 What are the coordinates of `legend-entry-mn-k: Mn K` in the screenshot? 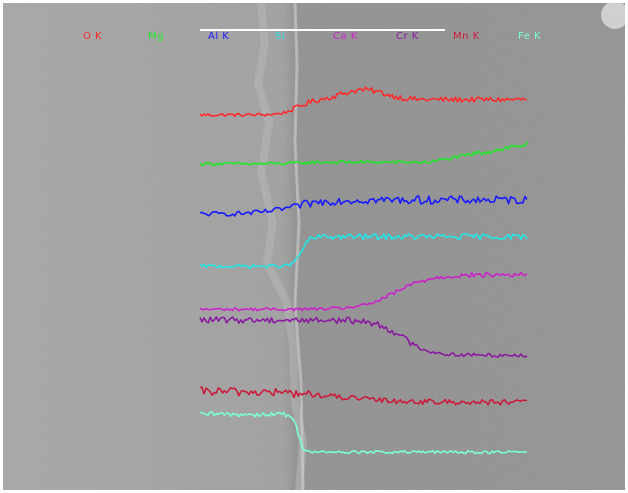 It's located at (466, 36).